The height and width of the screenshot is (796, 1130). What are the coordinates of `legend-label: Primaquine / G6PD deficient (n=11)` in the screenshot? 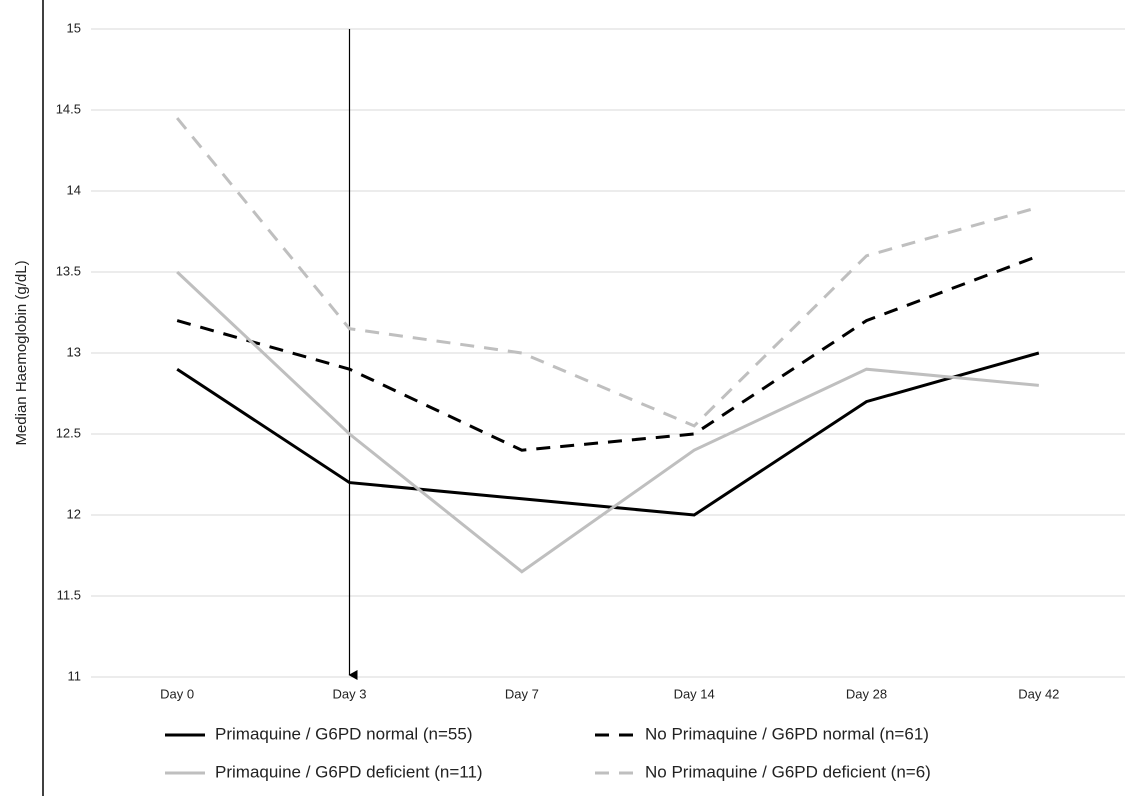 It's located at (349, 771).